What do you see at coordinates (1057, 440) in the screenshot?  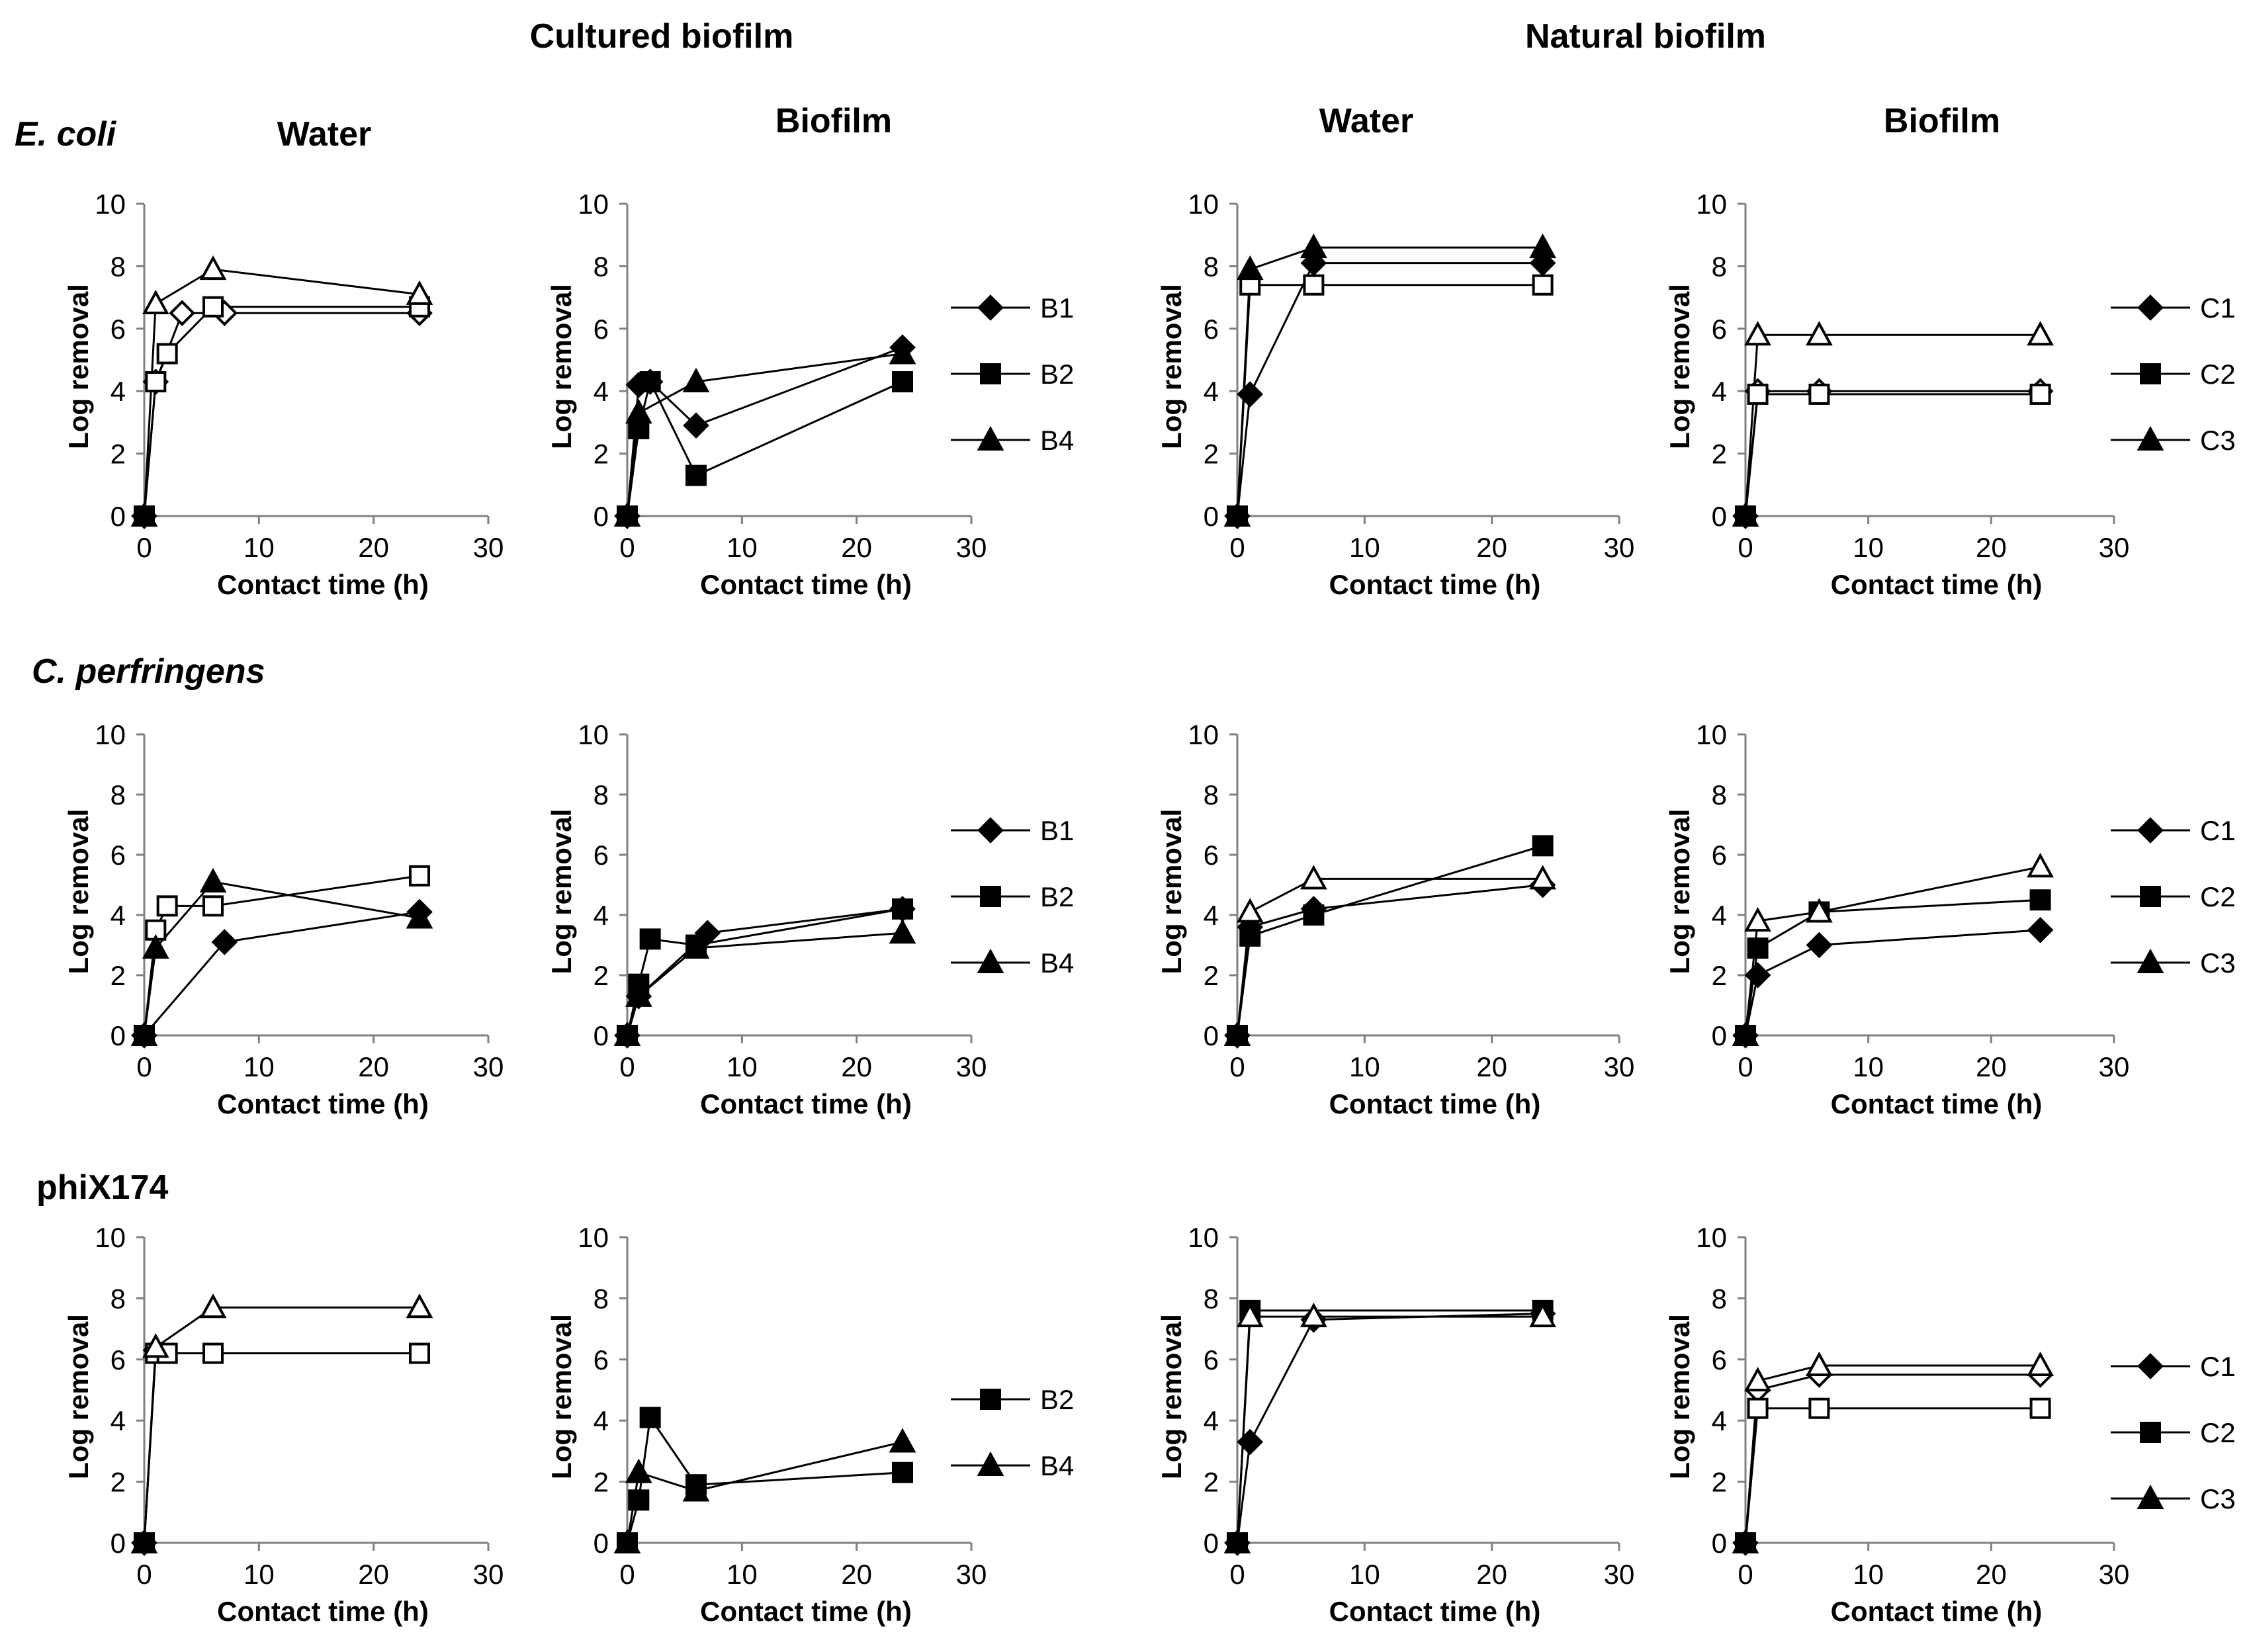 I see `legend-label: B4` at bounding box center [1057, 440].